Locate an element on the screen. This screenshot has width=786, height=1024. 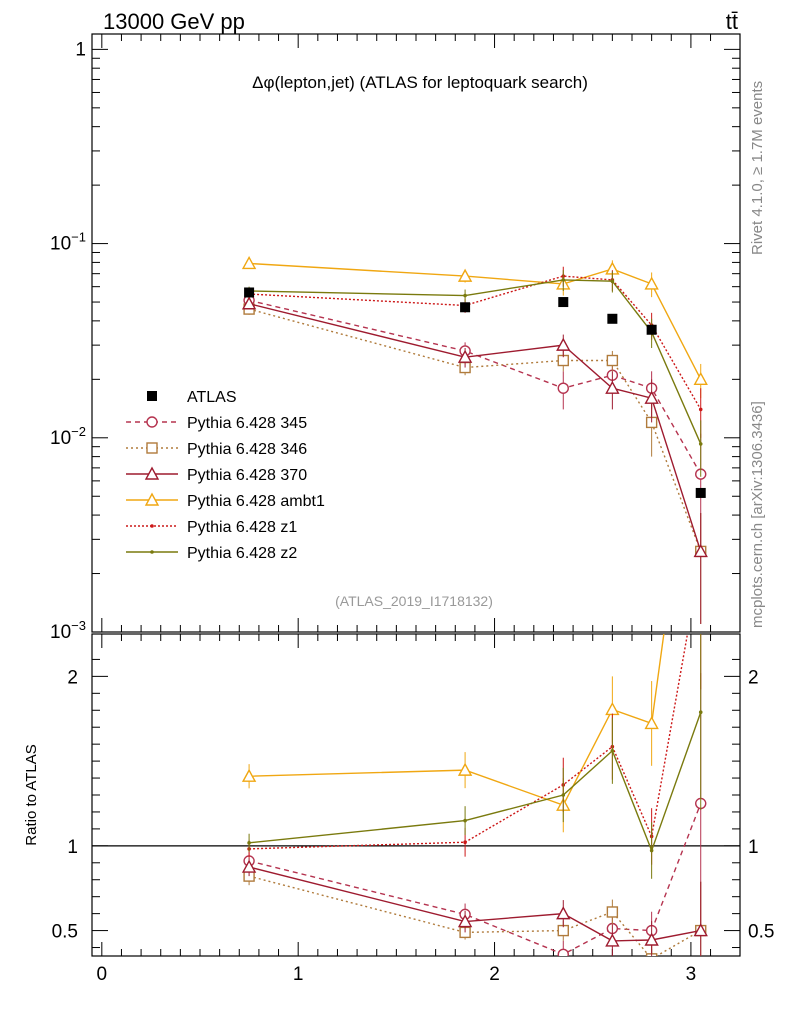
legend-marker-atlas is located at coordinates (152, 396).